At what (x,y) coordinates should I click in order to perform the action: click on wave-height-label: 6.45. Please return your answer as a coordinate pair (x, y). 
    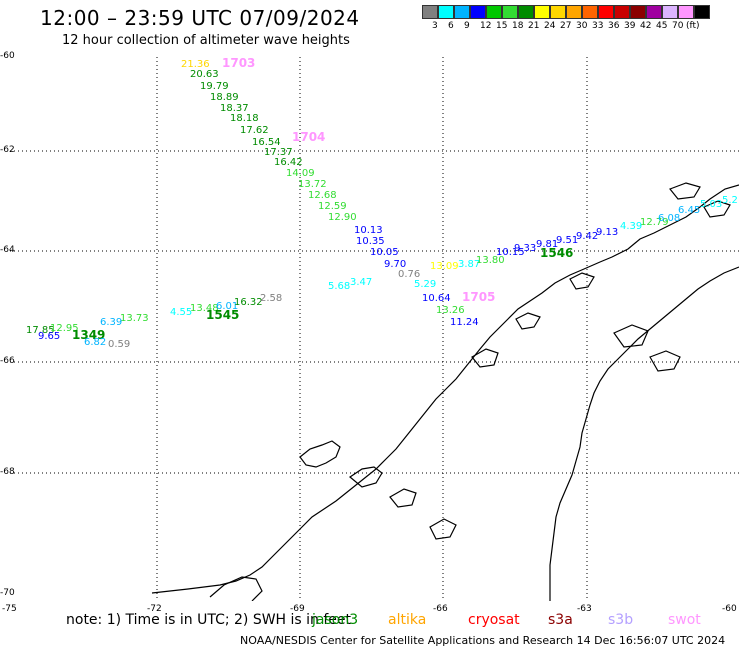
    Looking at the image, I should click on (689, 210).